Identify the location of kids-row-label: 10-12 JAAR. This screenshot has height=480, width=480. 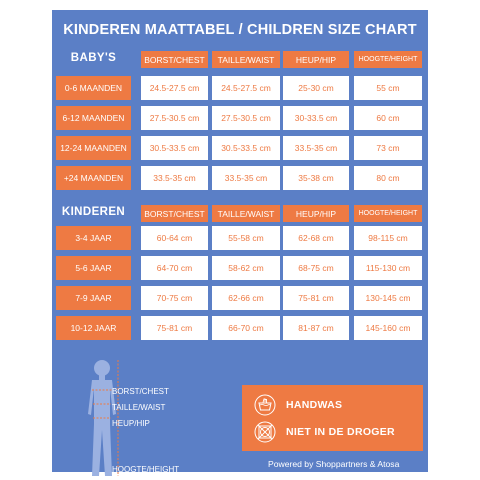
(93, 328).